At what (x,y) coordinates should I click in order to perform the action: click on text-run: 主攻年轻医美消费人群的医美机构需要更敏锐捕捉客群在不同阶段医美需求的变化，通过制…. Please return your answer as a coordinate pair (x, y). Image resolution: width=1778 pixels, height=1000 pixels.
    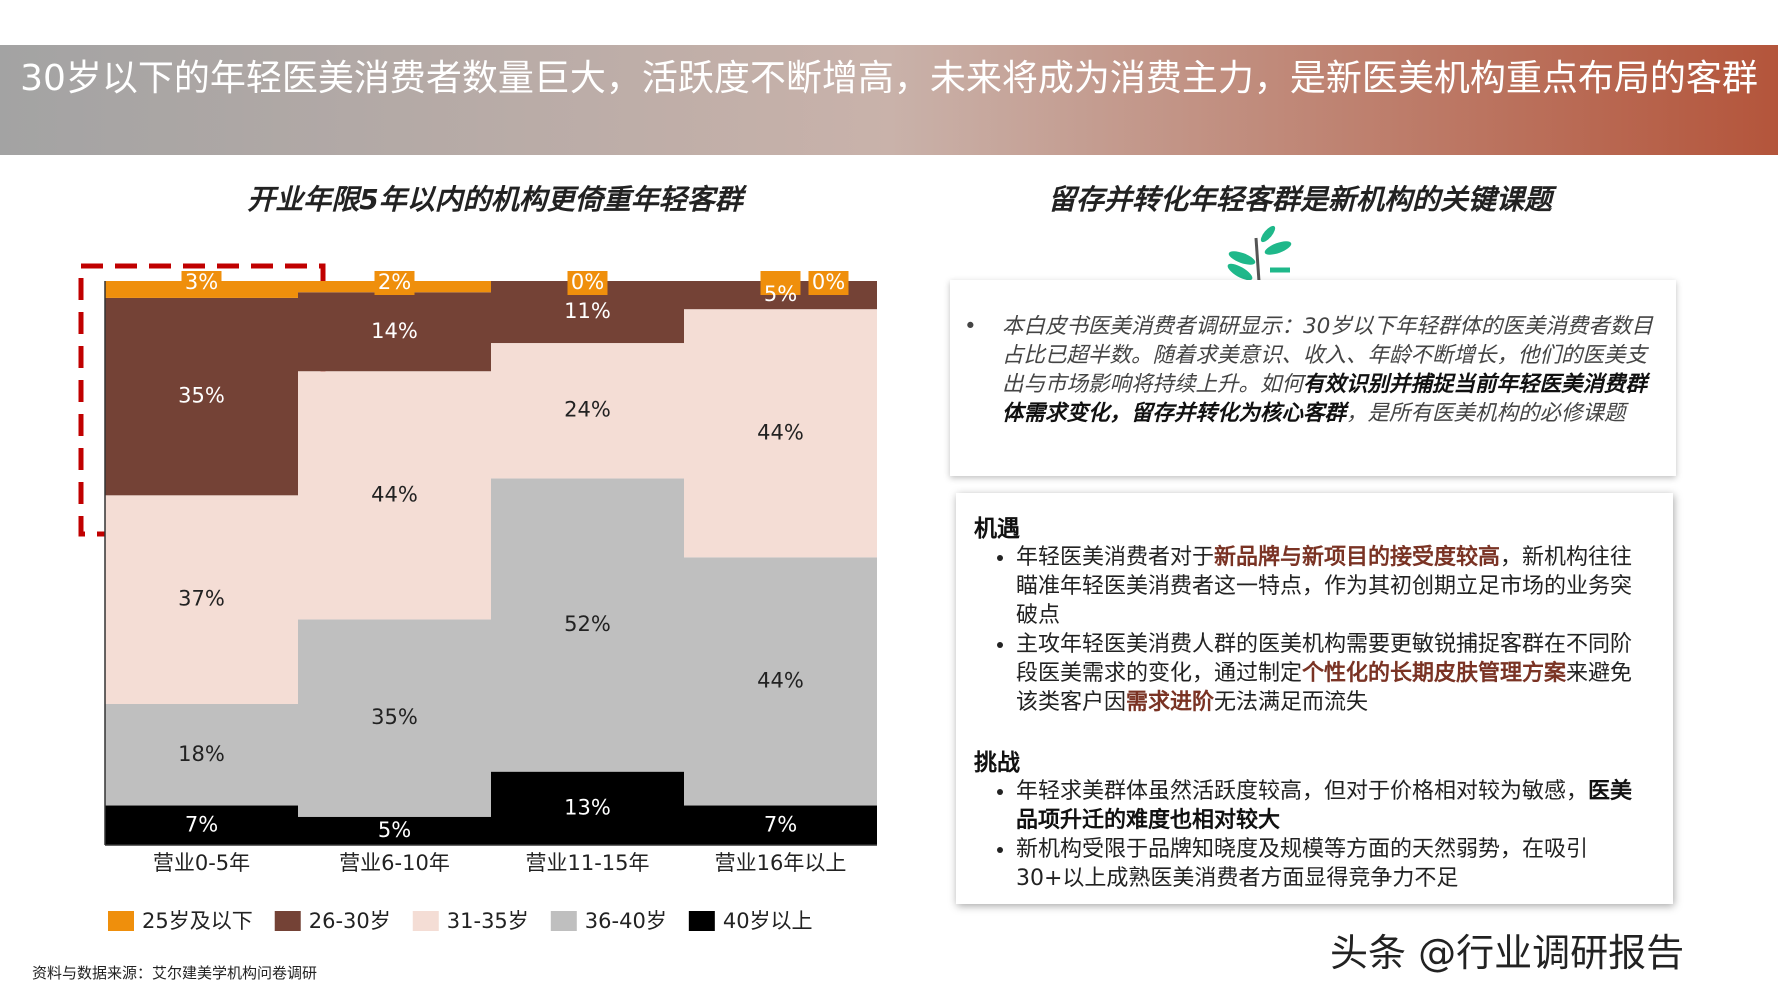
    Looking at the image, I should click on (1324, 659).